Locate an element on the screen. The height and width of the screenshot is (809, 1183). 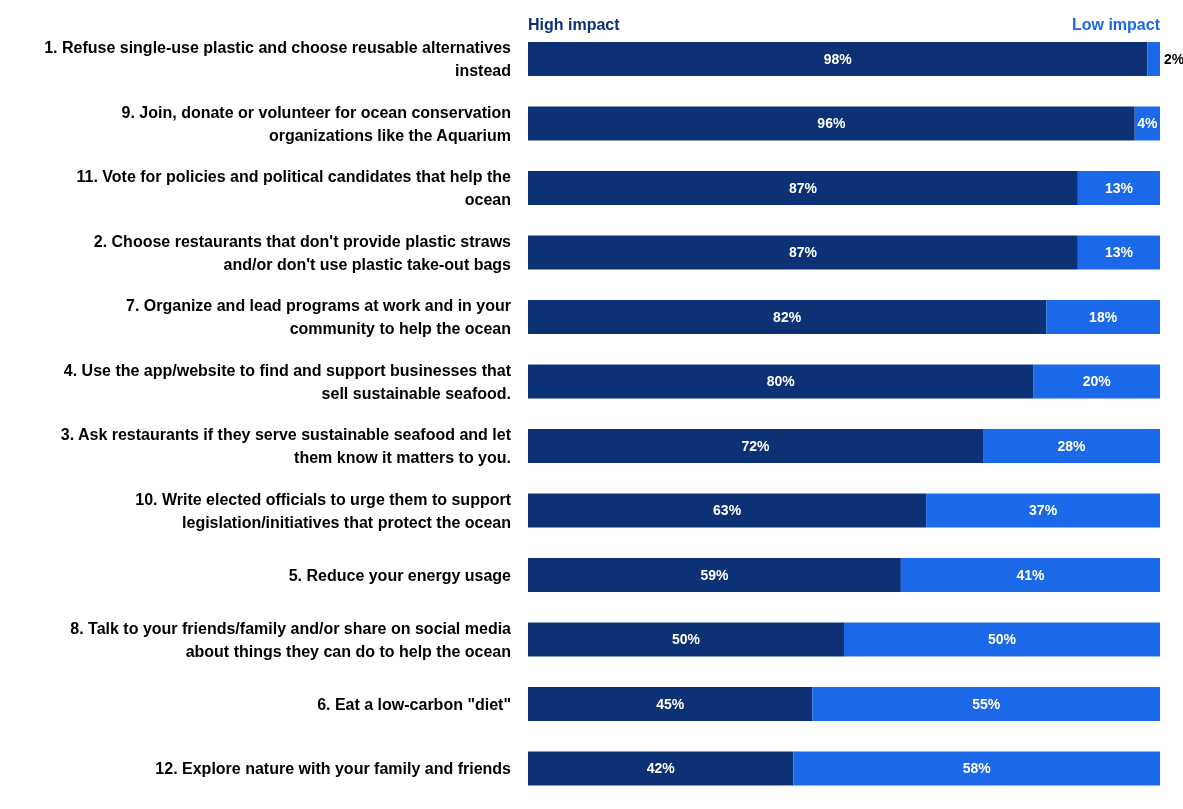
data-label: 82% is located at coordinates (787, 316).